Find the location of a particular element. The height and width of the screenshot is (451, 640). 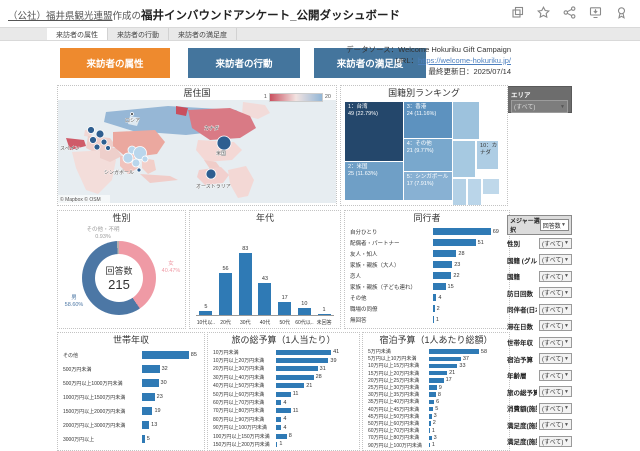

bar-label: 70万円以上80万円未満 is located at coordinates (239, 411).